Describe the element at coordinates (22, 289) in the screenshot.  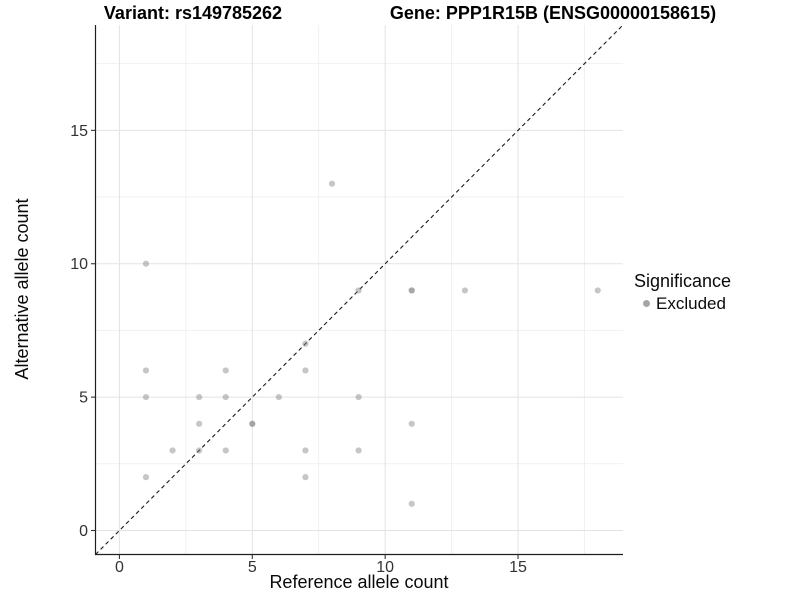
I see `y-axis-title: Alternative allele count` at that location.